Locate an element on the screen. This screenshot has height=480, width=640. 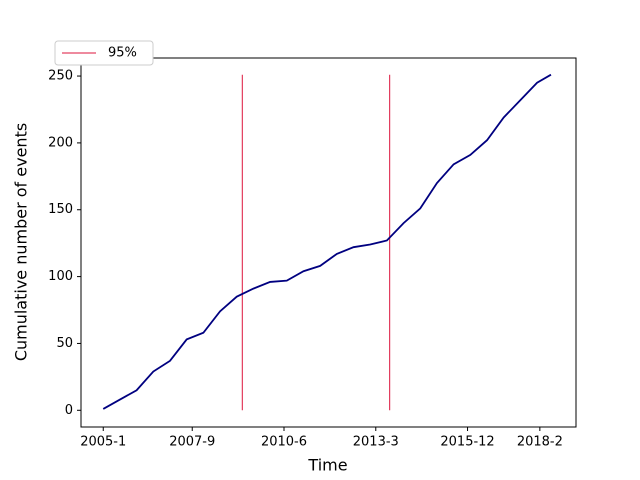
legend-label: 95% is located at coordinates (122, 53).